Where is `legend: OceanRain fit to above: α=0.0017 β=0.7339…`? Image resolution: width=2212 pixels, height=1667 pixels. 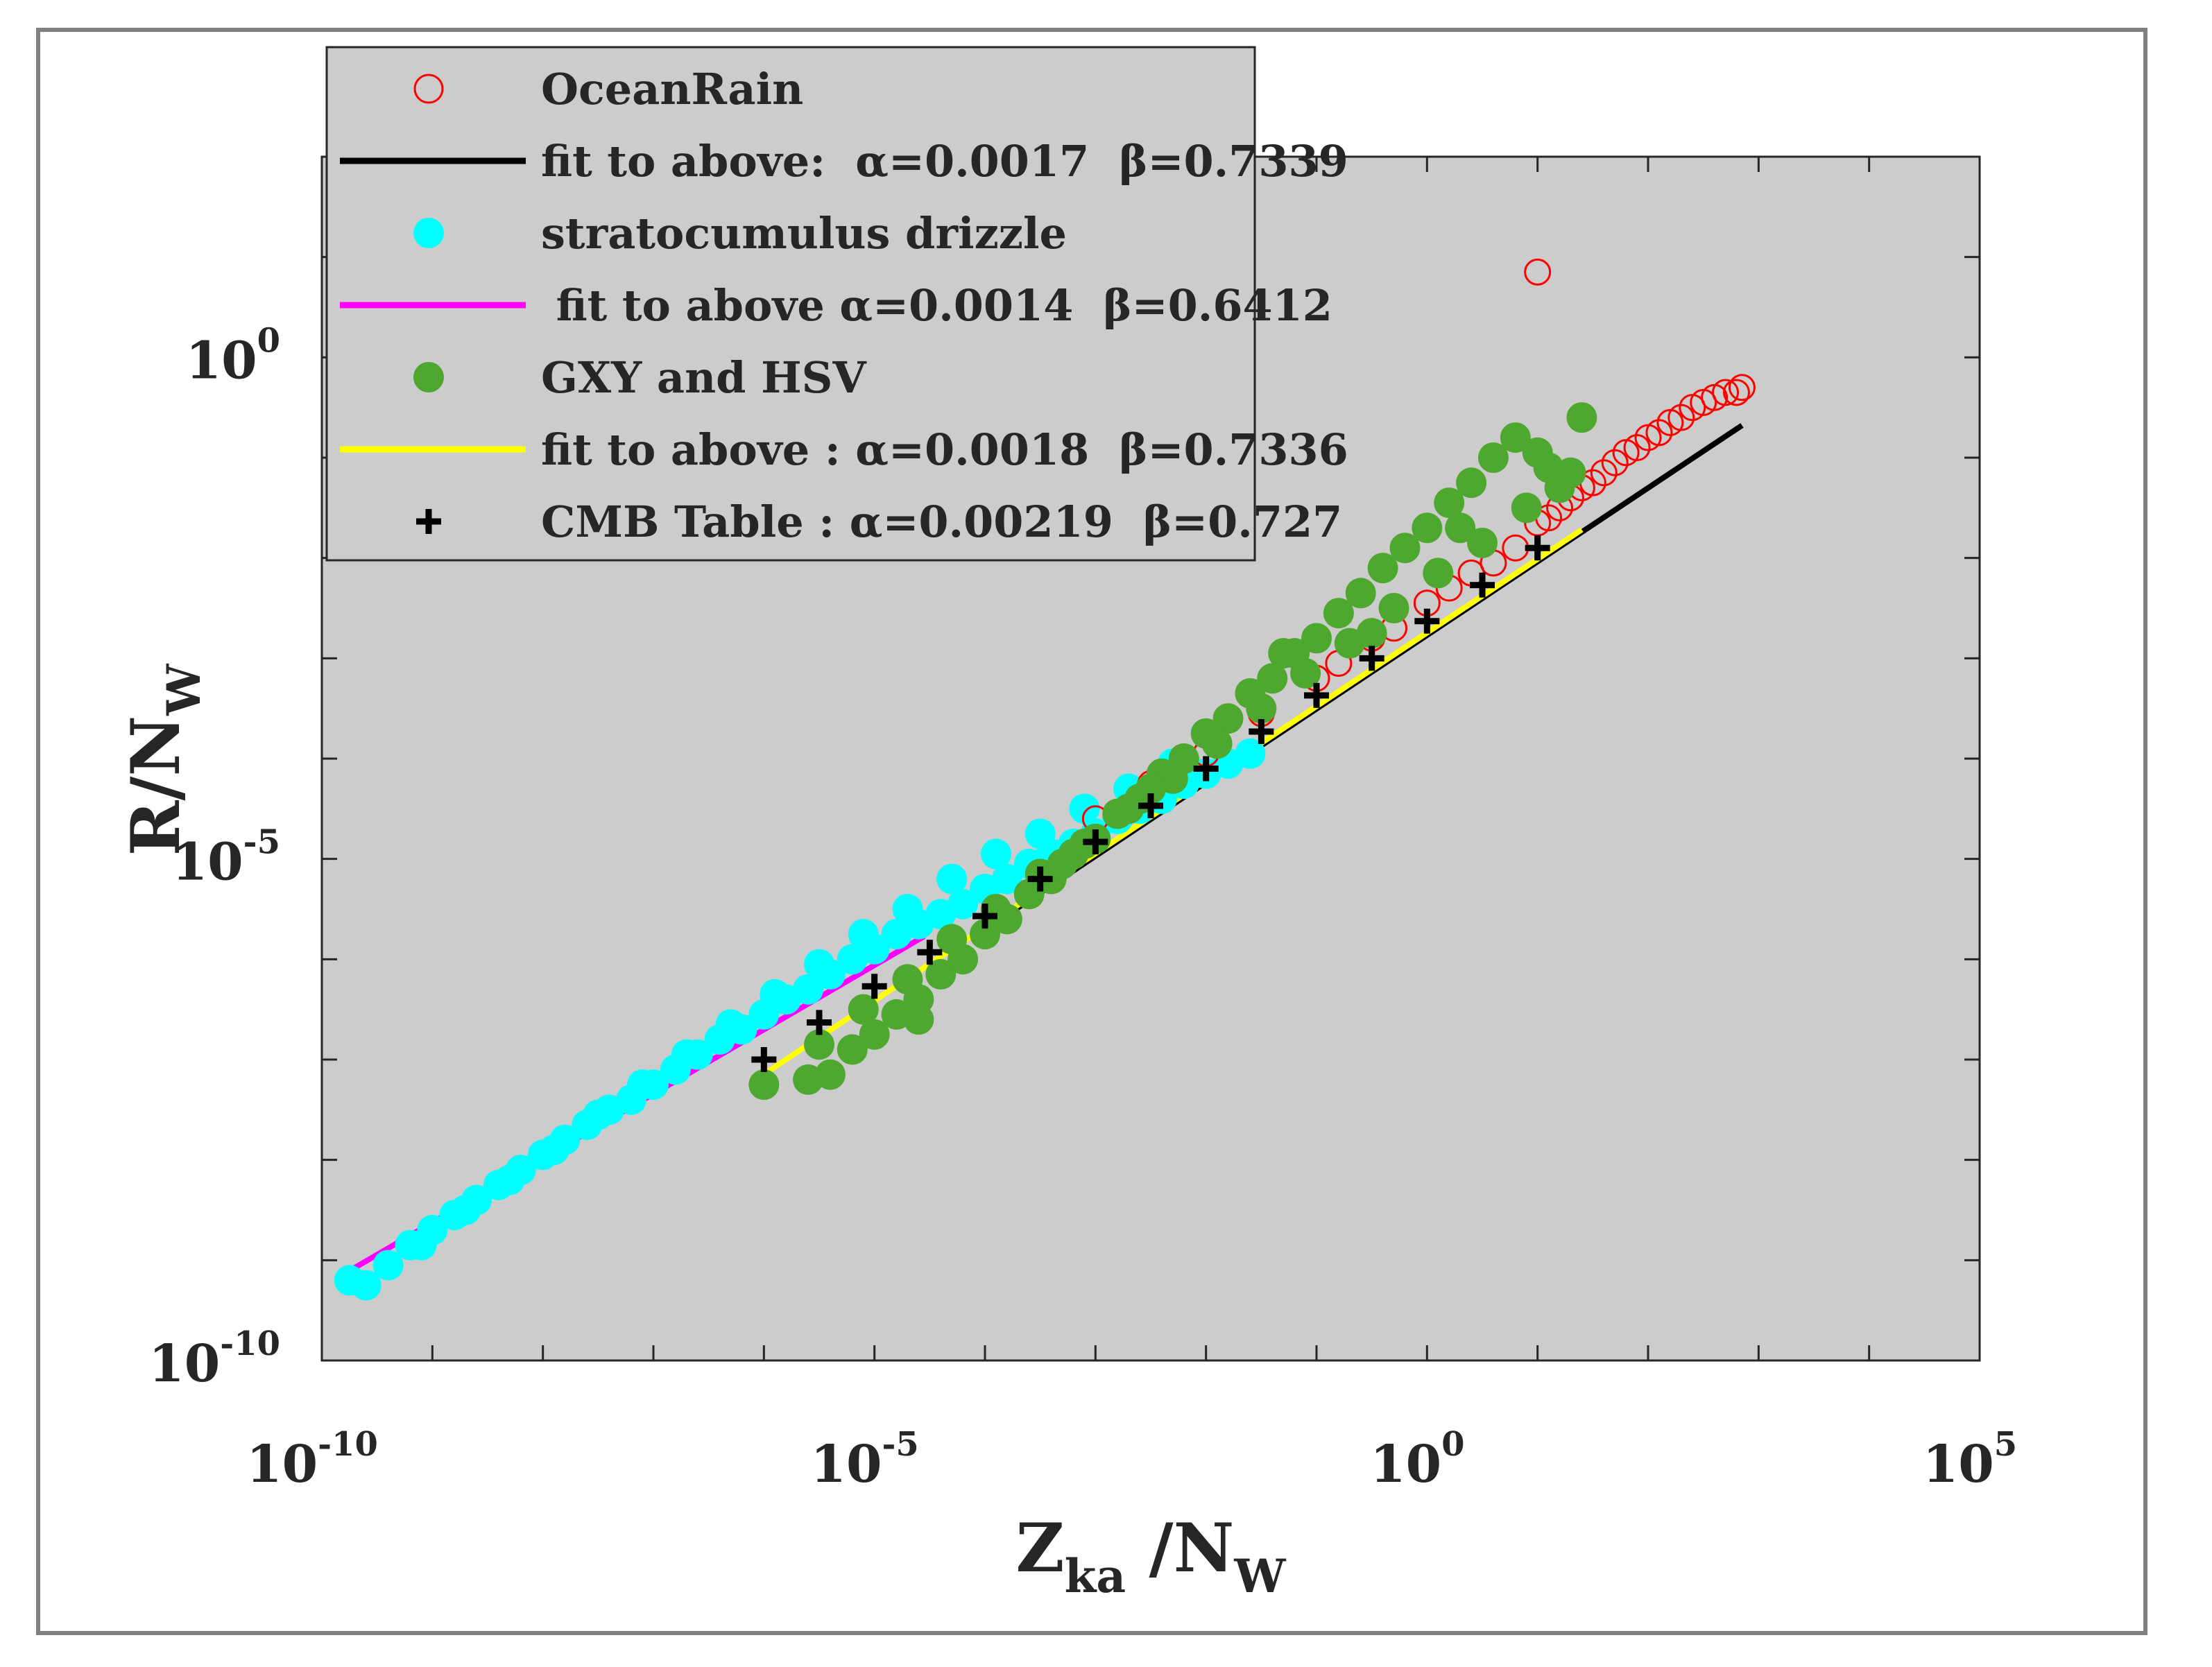 legend: OceanRain fit to above: α=0.0017 β=0.7339… is located at coordinates (837, 304).